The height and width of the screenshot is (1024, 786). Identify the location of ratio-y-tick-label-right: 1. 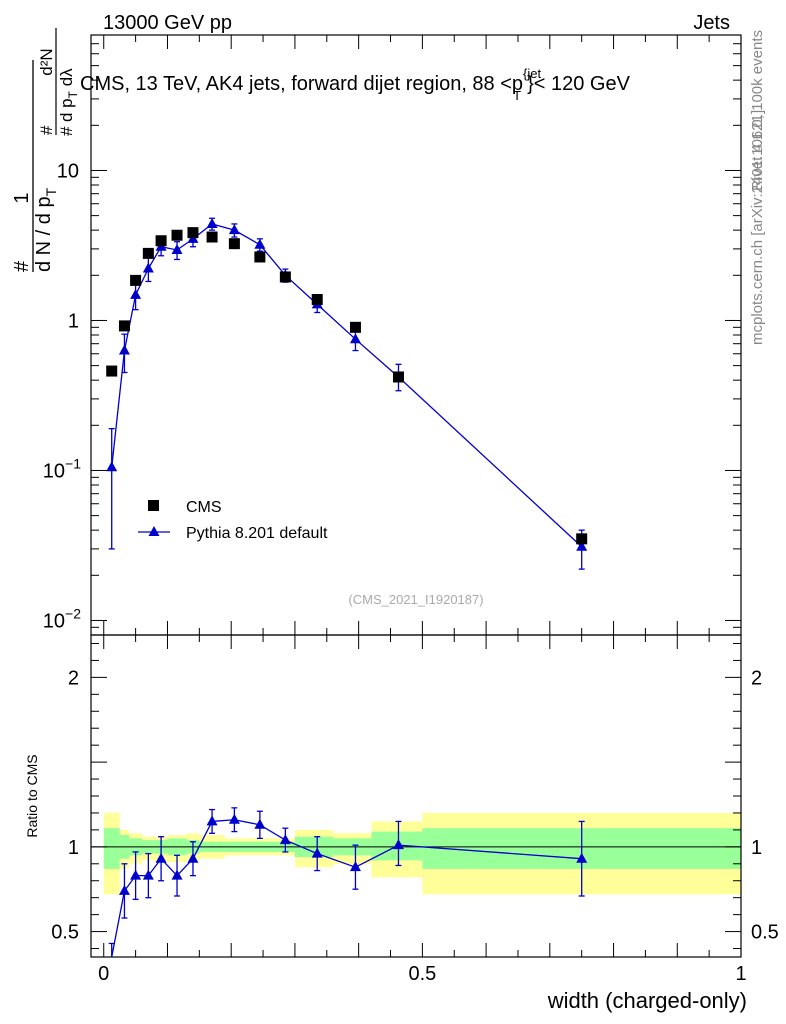
(756, 848).